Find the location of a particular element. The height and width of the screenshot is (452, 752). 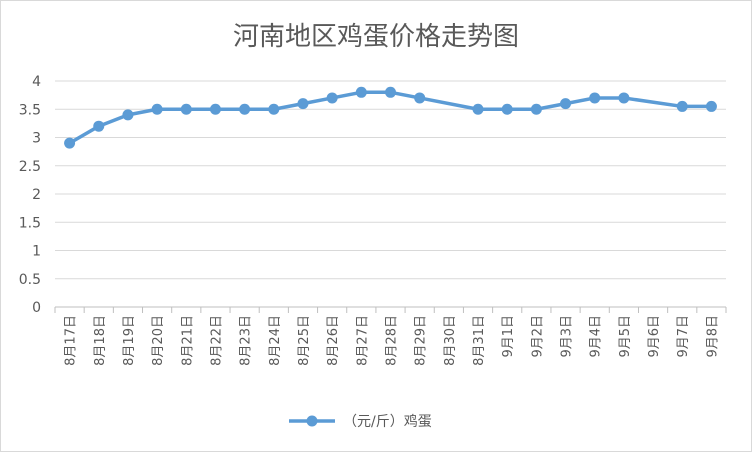

x-tick-label: 9月6日 is located at coordinates (654, 336).